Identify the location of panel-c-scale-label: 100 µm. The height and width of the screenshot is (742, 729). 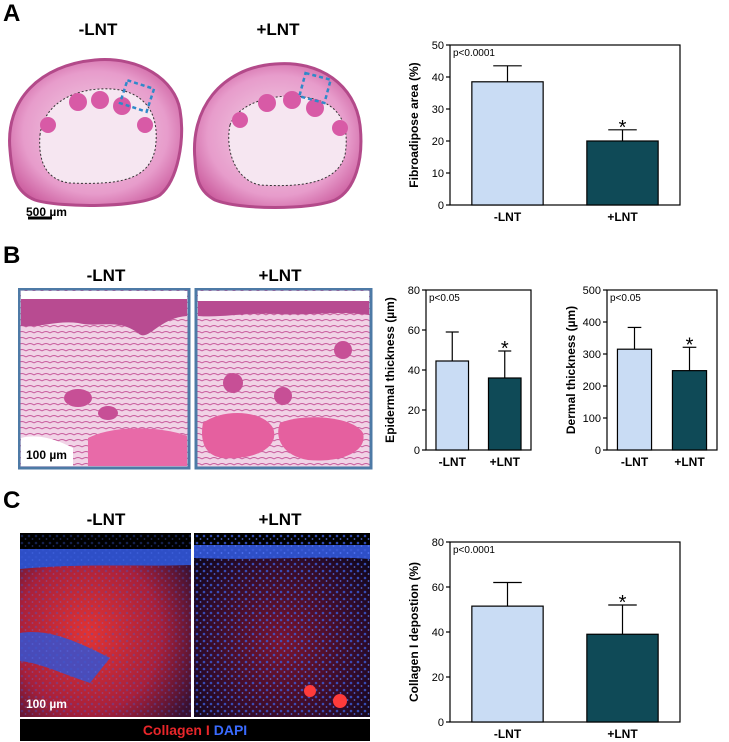
(46, 704).